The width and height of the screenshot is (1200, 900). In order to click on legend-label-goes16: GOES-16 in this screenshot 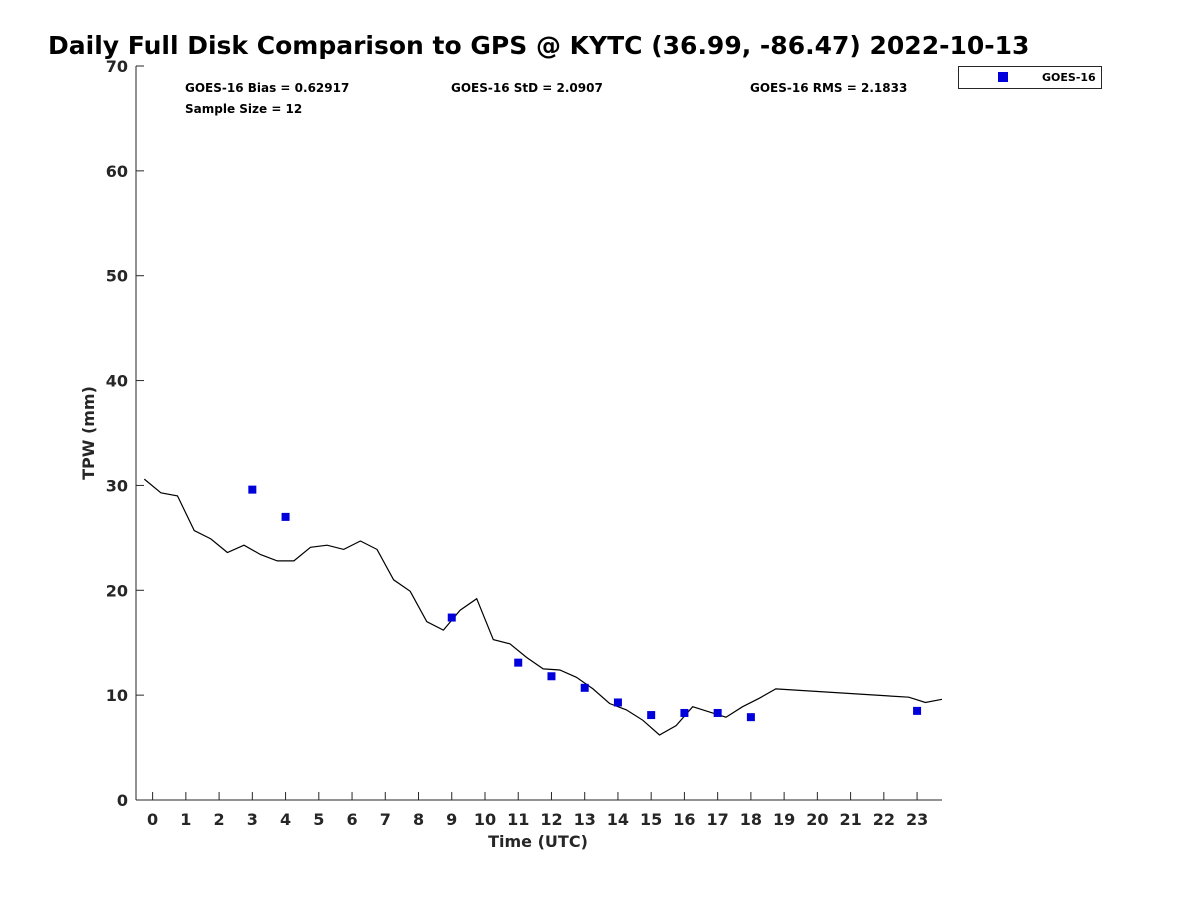, I will do `click(1069, 77)`.